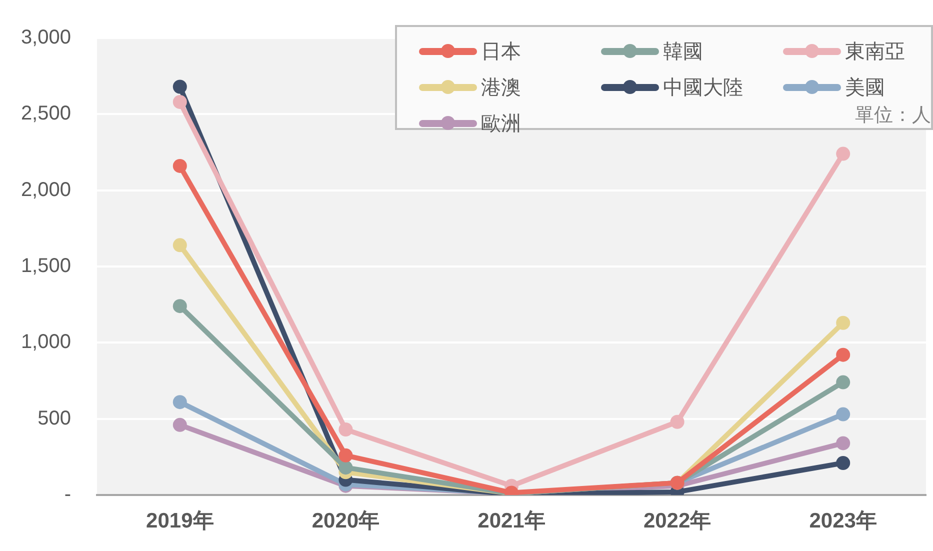 The image size is (933, 551). What do you see at coordinates (501, 124) in the screenshot?
I see `legend-label: 歐洲` at bounding box center [501, 124].